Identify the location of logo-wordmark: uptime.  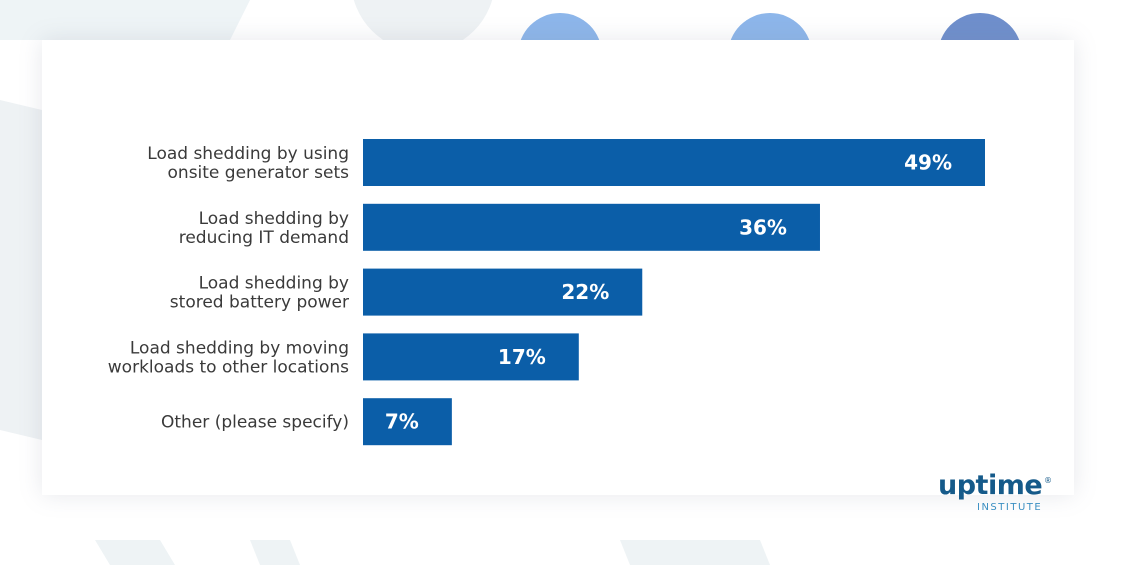
(990, 485).